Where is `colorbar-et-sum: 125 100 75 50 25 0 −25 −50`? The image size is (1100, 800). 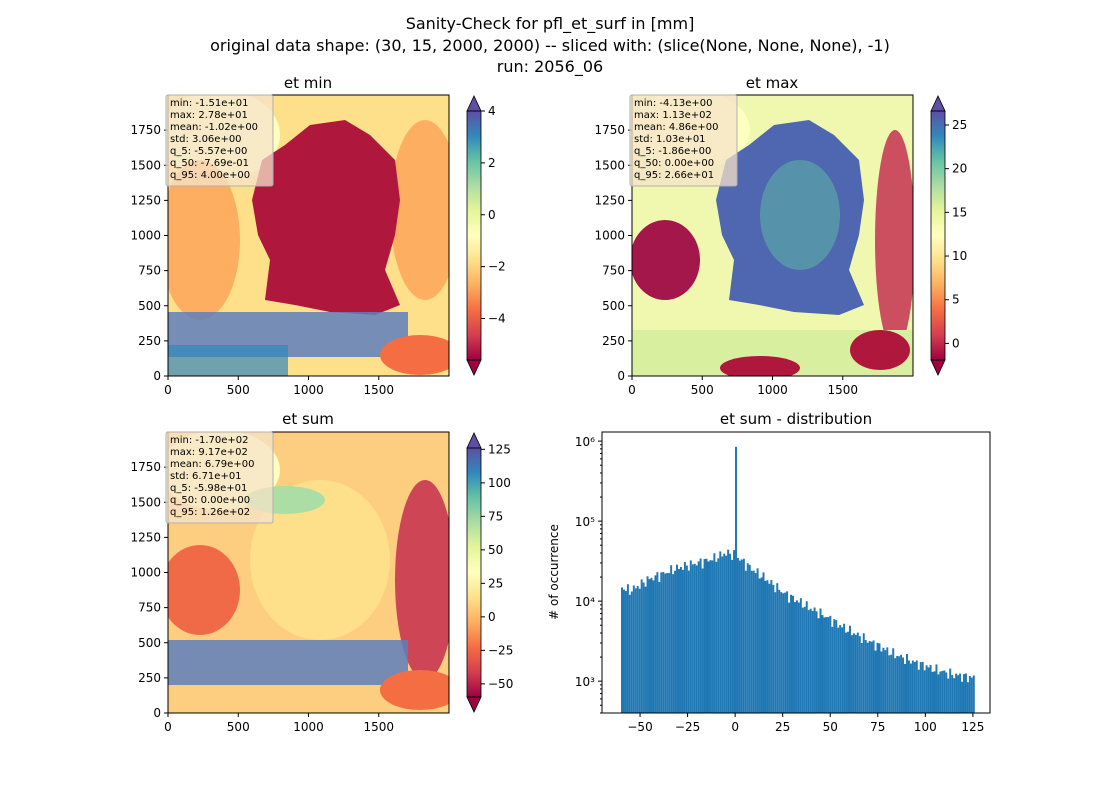 colorbar-et-sum: 125 100 75 50 25 0 −25 −50 is located at coordinates (489, 572).